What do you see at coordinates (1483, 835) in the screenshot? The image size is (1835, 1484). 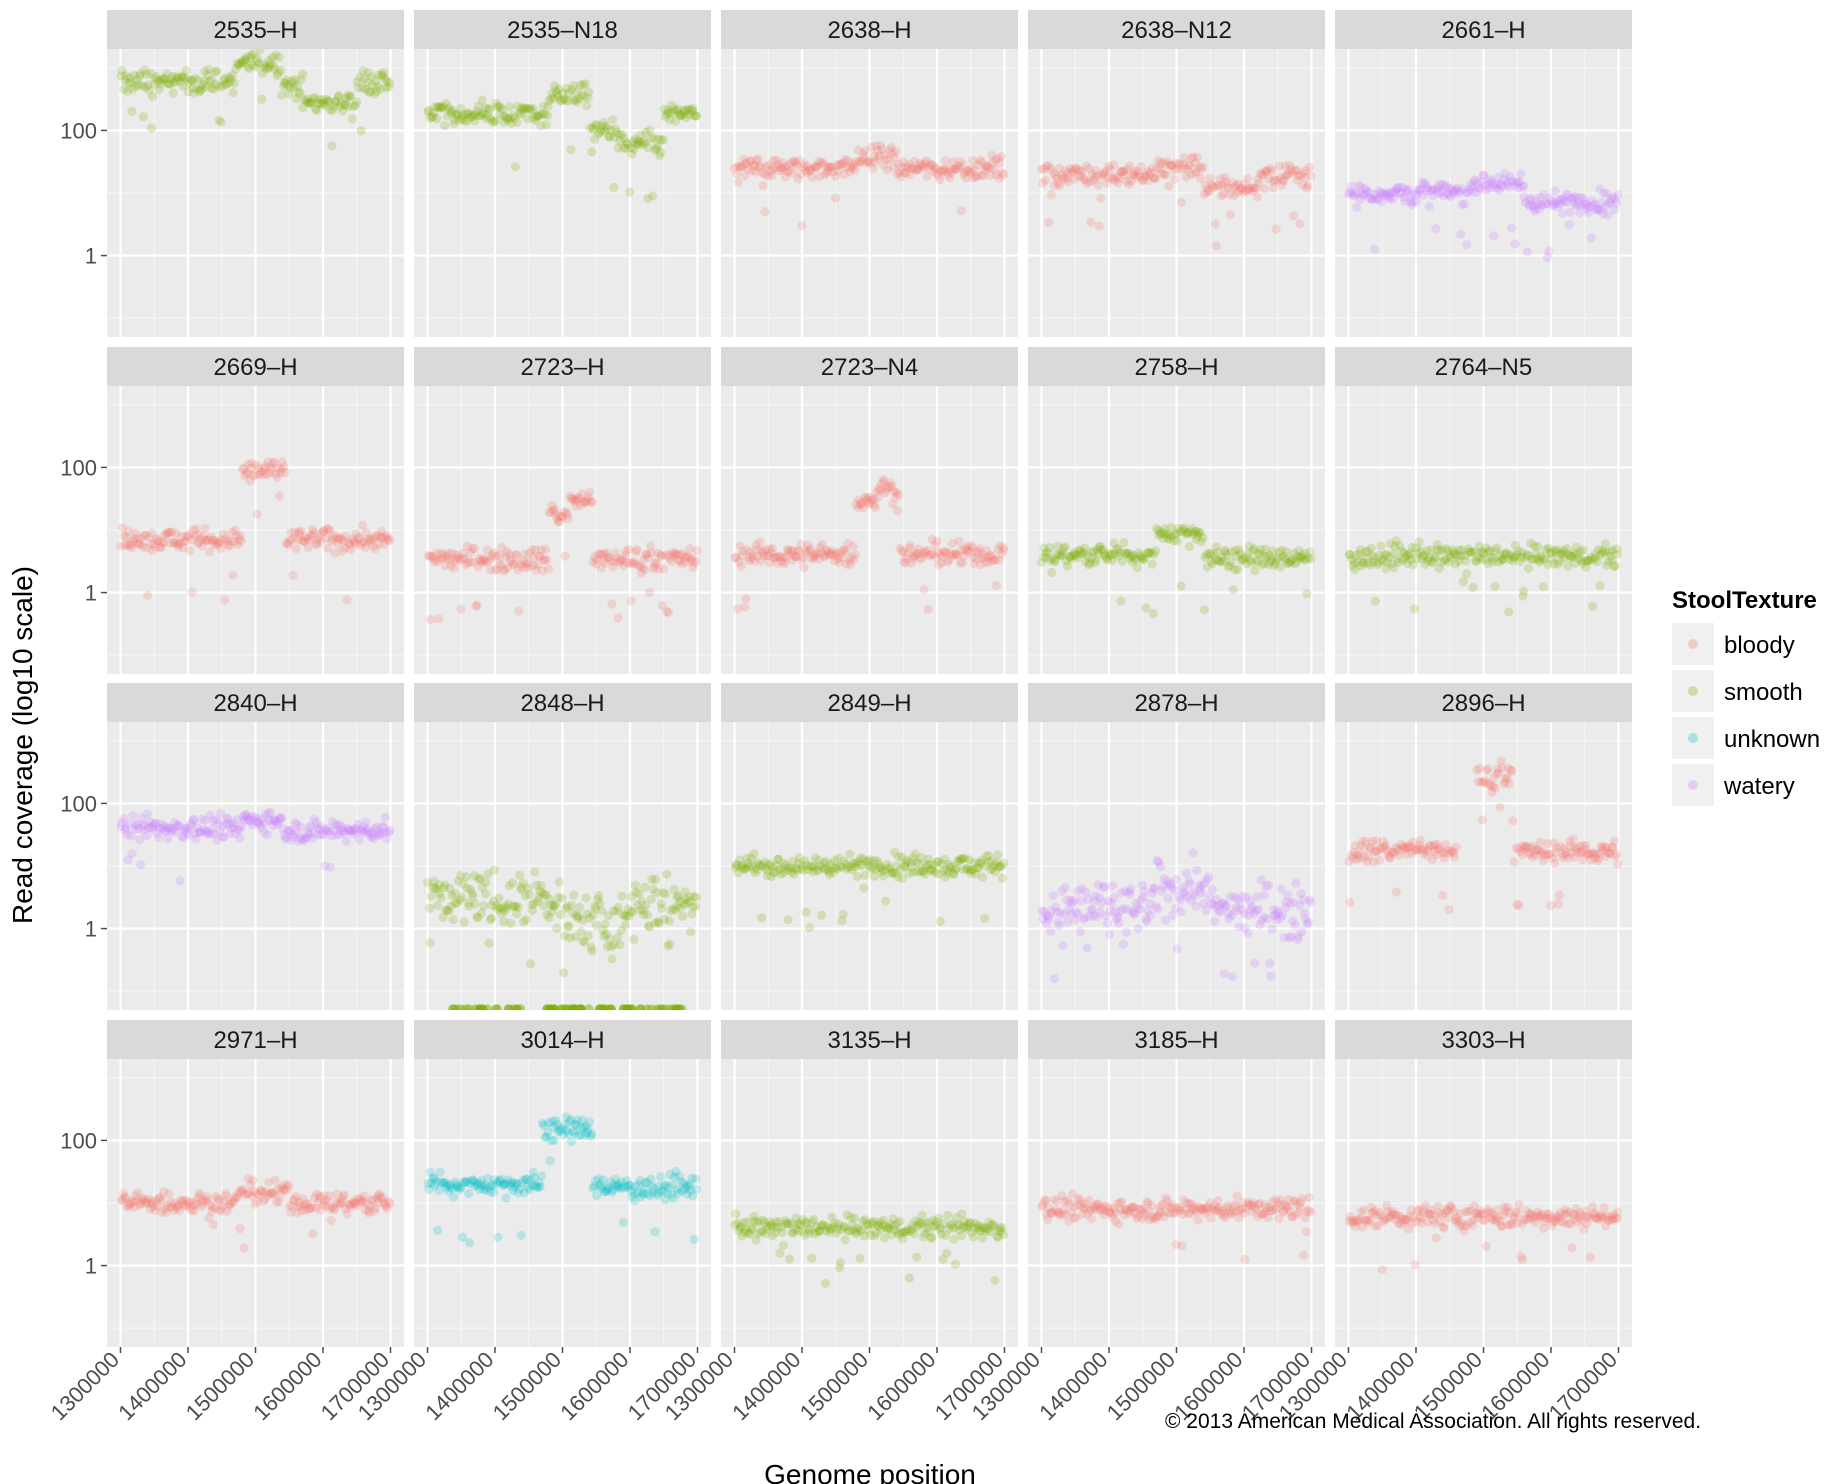 I see `data-points` at bounding box center [1483, 835].